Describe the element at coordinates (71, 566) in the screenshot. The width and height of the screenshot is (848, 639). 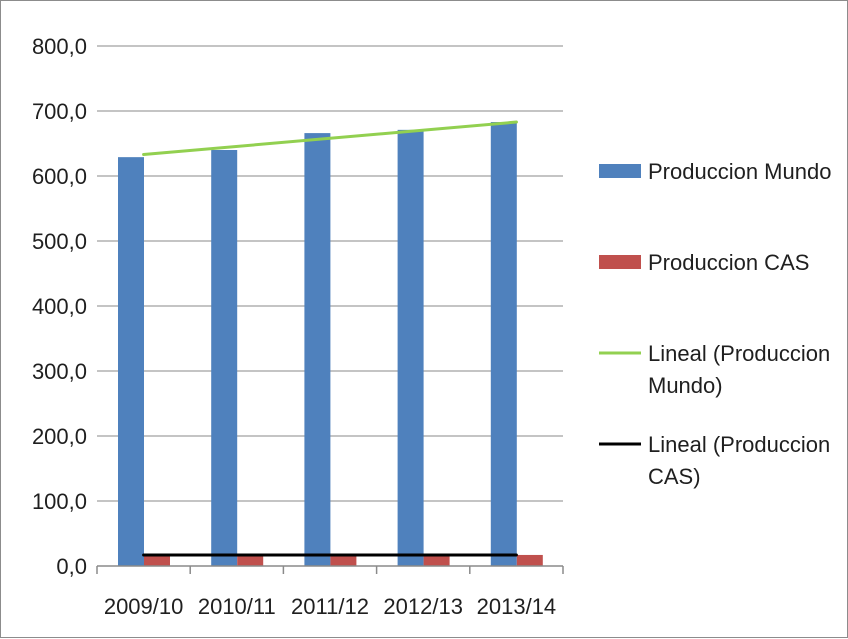
I see `y-tick-label: 0,0` at that location.